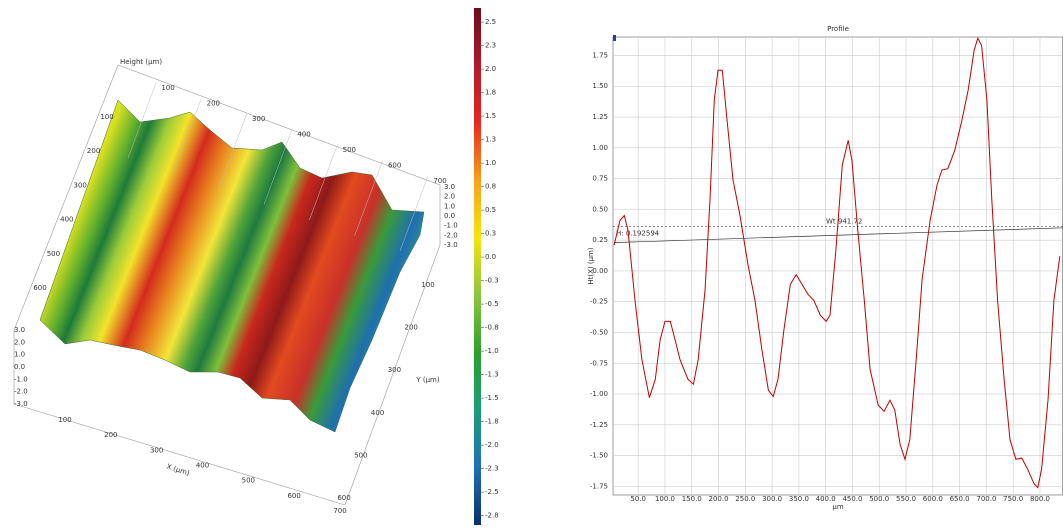 The width and height of the screenshot is (1063, 529). What do you see at coordinates (492, 516) in the screenshot?
I see `colorbar-tick-label: -2.8` at bounding box center [492, 516].